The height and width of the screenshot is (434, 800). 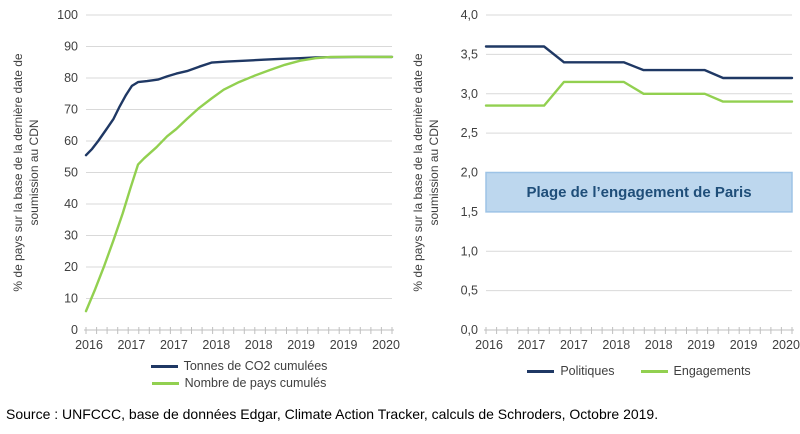 I want to click on y-tick-label: 60, so click(x=71, y=141).